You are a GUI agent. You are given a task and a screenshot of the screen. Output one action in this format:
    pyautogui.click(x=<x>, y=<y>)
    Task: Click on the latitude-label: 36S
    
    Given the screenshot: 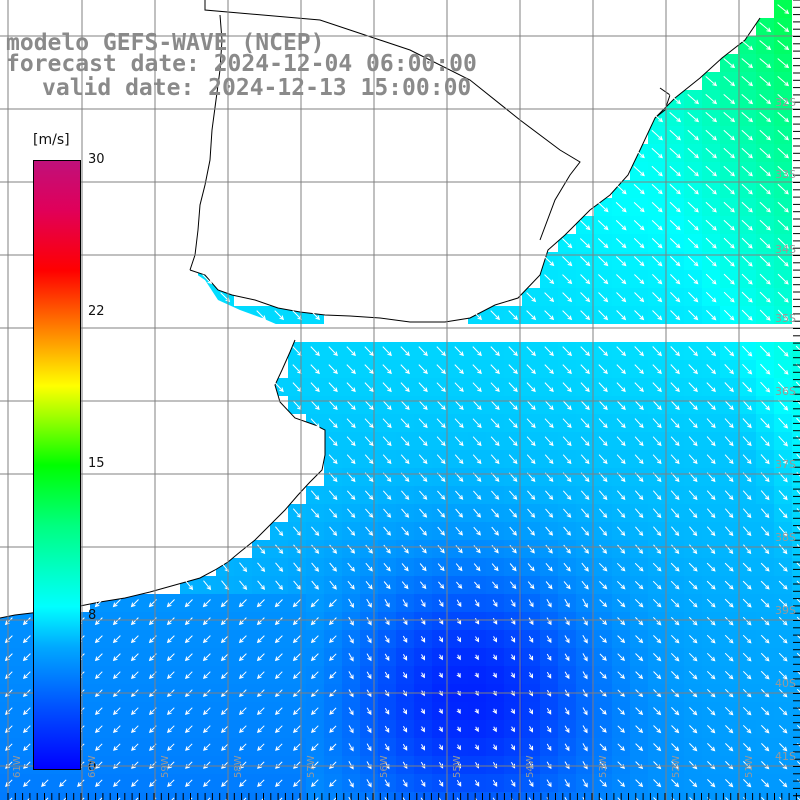 What is the action you would take?
    pyautogui.click(x=785, y=391)
    